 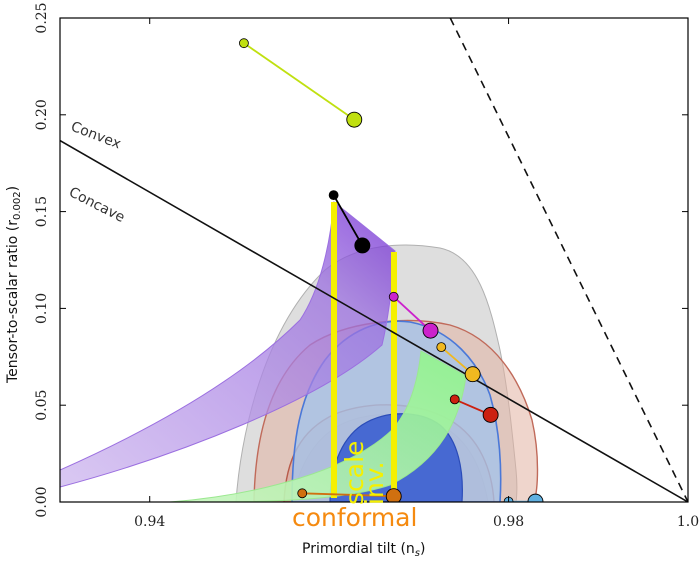 I want to click on x-tick-label: 1.0, so click(x=688, y=522).